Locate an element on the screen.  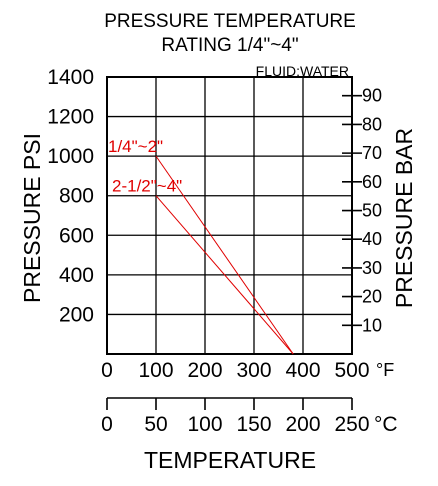
bar-tick-label: 90 is located at coordinates (372, 96).